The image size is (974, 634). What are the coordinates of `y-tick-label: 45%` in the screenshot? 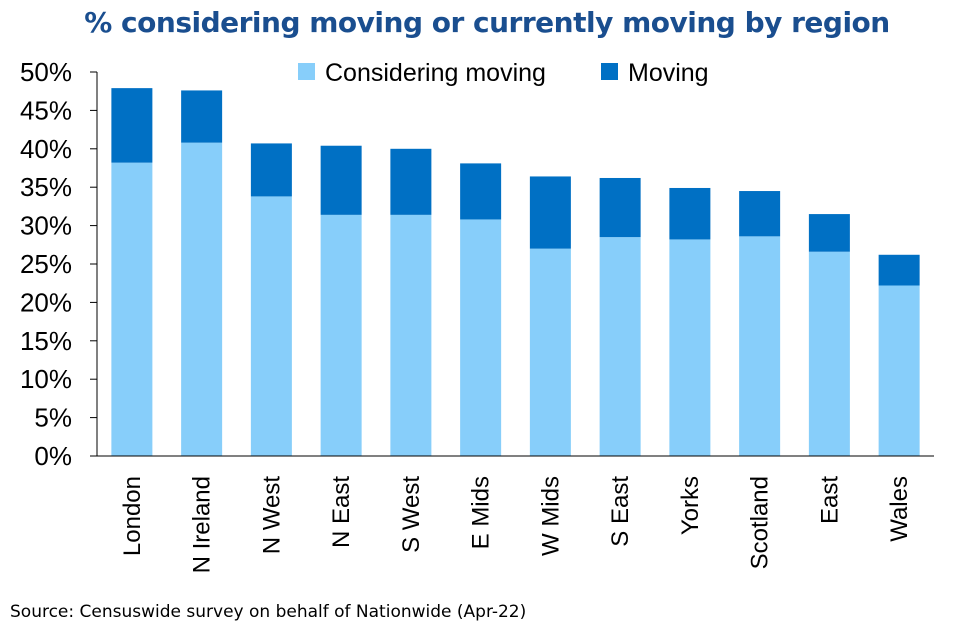 It's located at (46, 110).